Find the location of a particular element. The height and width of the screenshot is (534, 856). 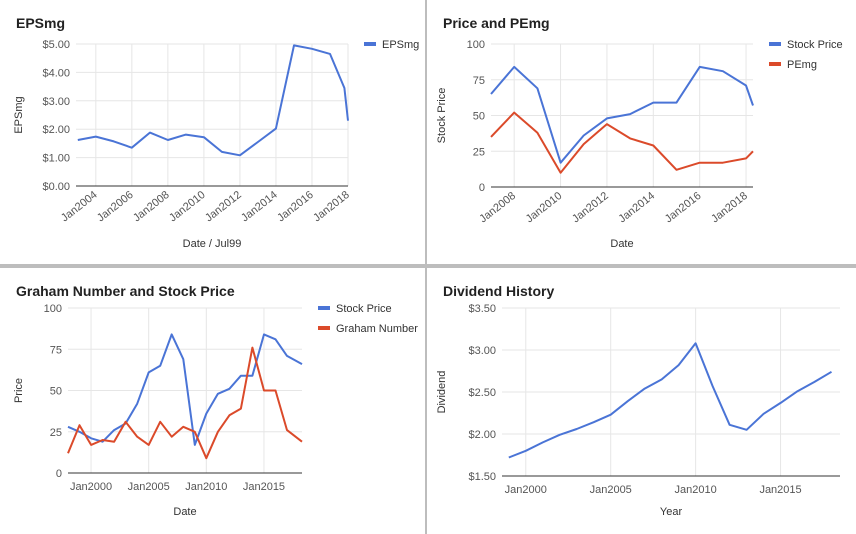

y-tick-label: $1.50 is located at coordinates (482, 477).